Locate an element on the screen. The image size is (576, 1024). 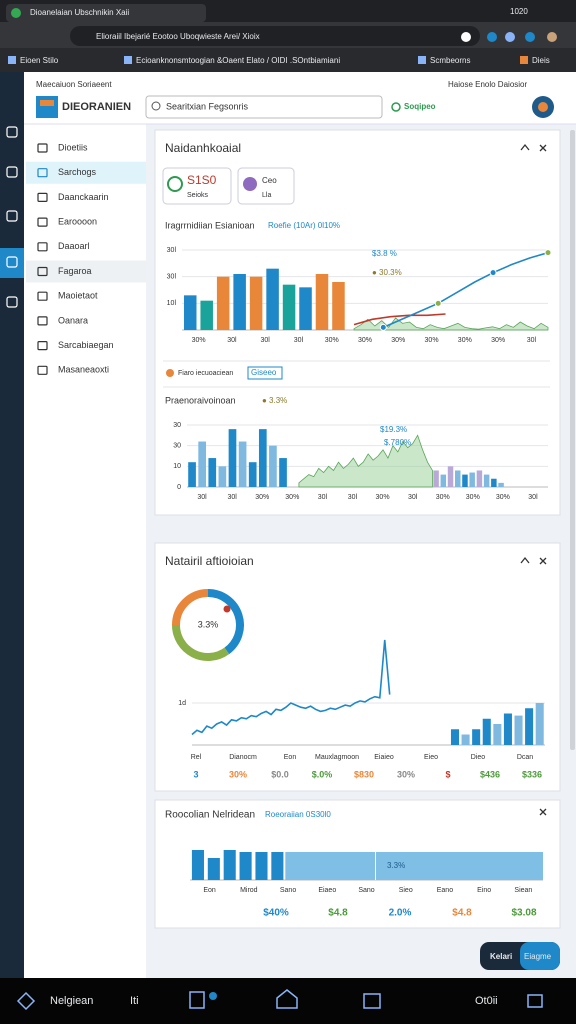
kpi-icon is located at coordinates (250, 184).